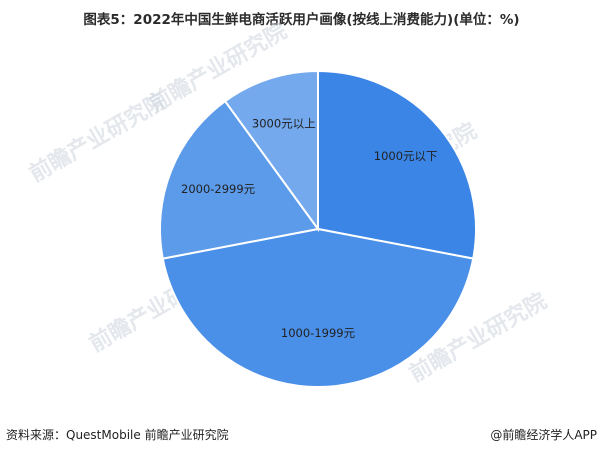  Describe the element at coordinates (543, 435) in the screenshot. I see `brand-credit: @前瞻经济学人APP` at that location.